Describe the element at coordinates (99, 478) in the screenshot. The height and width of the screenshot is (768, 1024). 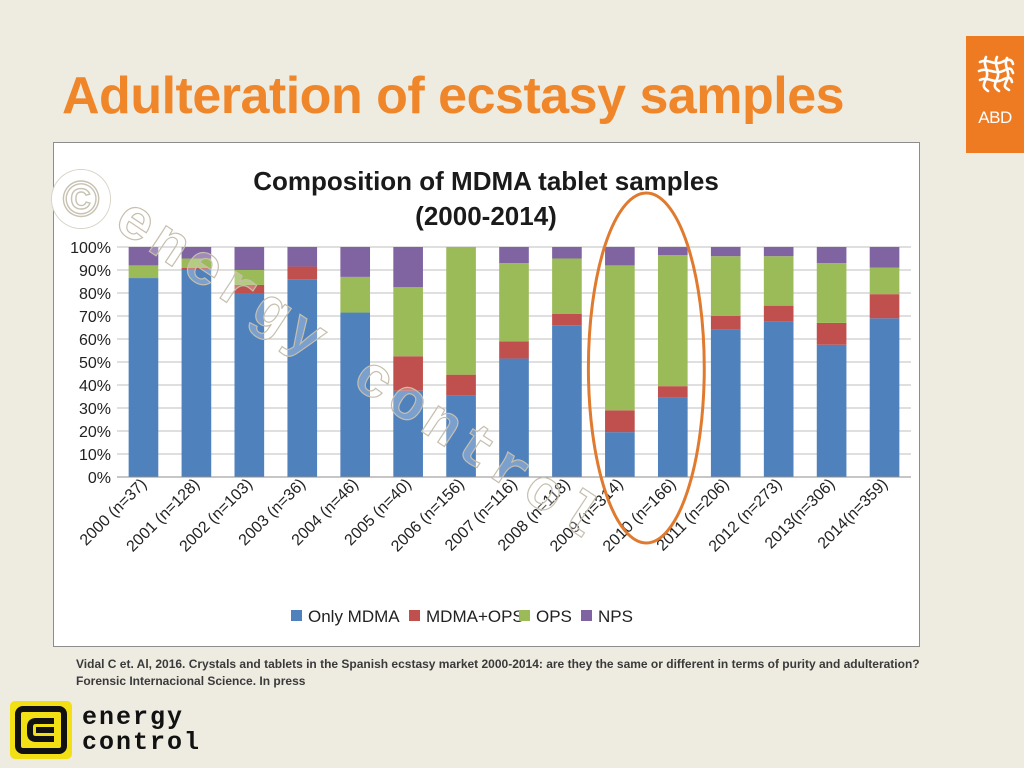
I see `y-tick-label: 0%` at that location.